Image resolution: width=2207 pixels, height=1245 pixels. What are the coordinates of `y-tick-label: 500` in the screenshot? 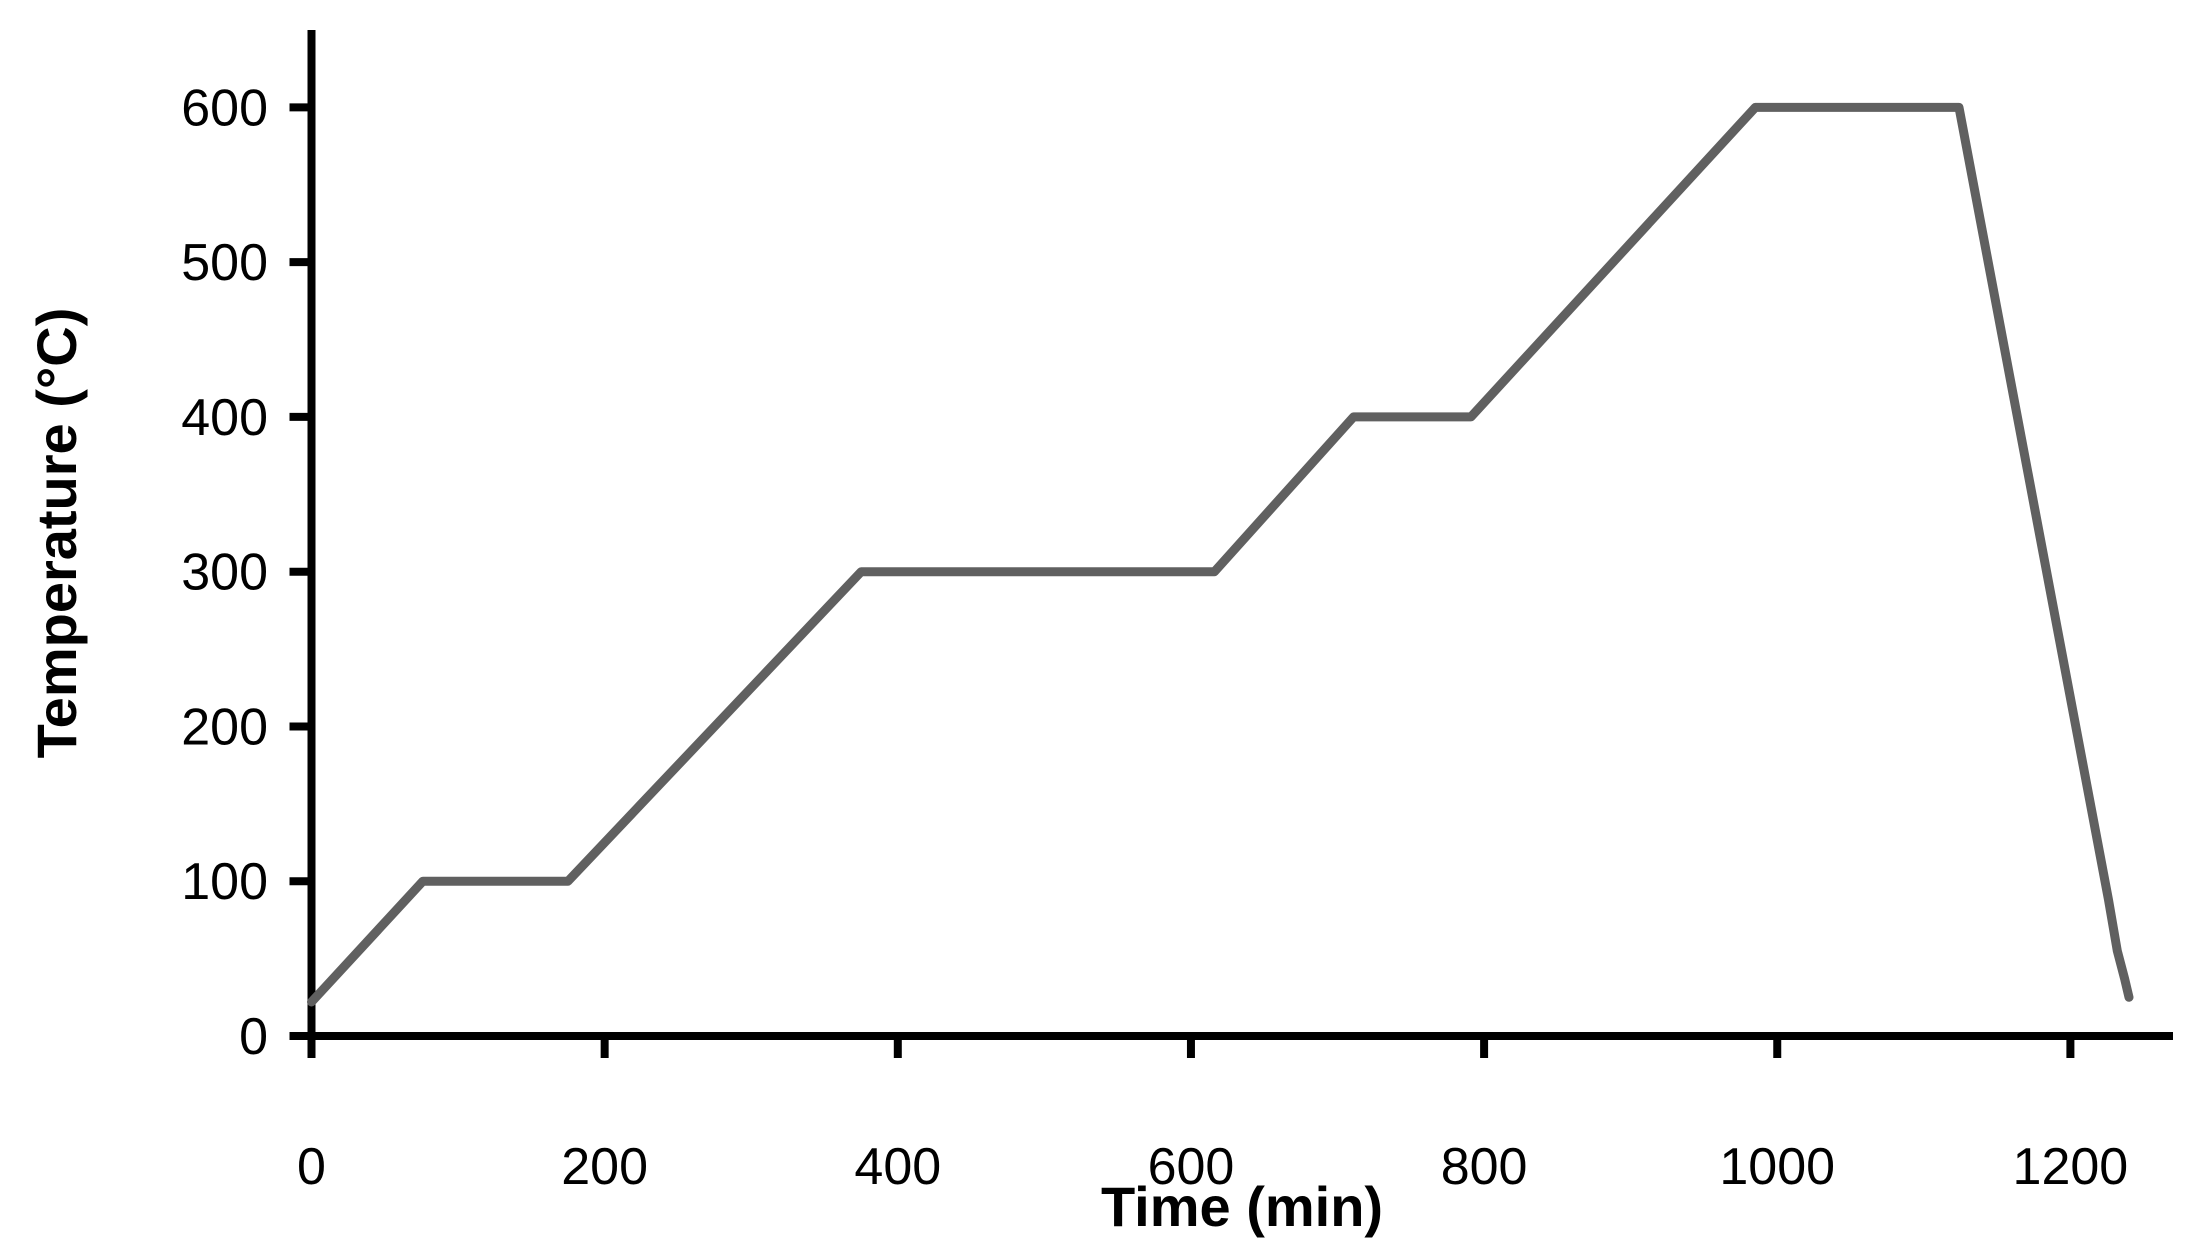 It's located at (224, 263).